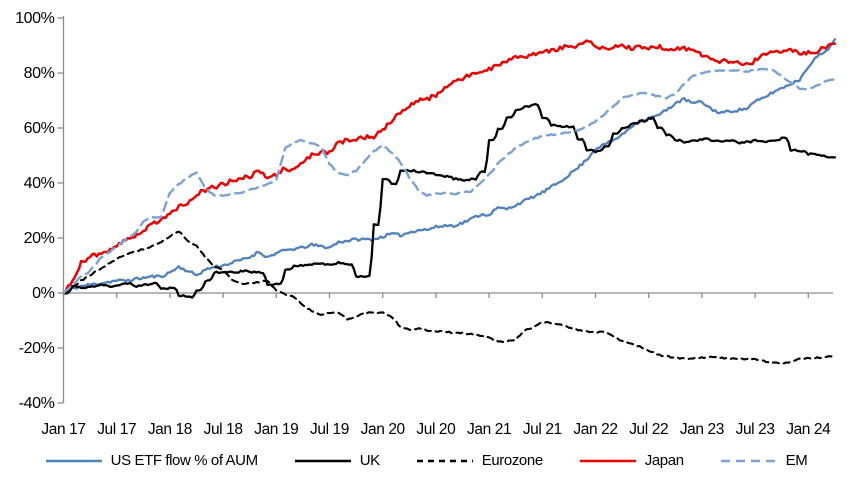 The height and width of the screenshot is (494, 852). I want to click on legend-label-em: EM, so click(796, 460).